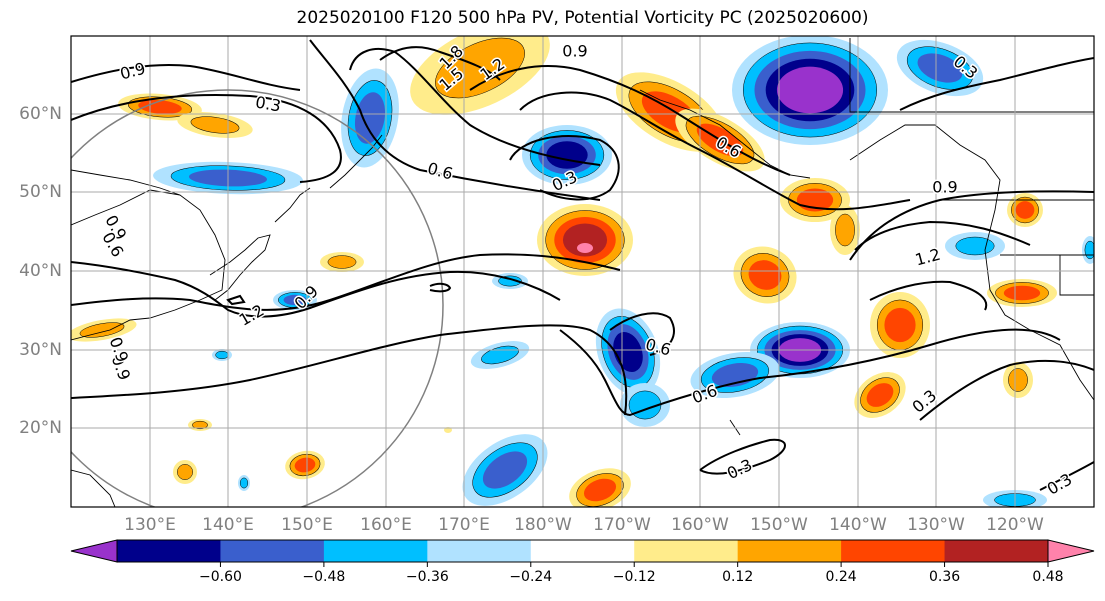 This screenshot has width=1105, height=601. Describe the element at coordinates (323, 577) in the screenshot. I see `colorbar-tick-label: −0.48` at that location.